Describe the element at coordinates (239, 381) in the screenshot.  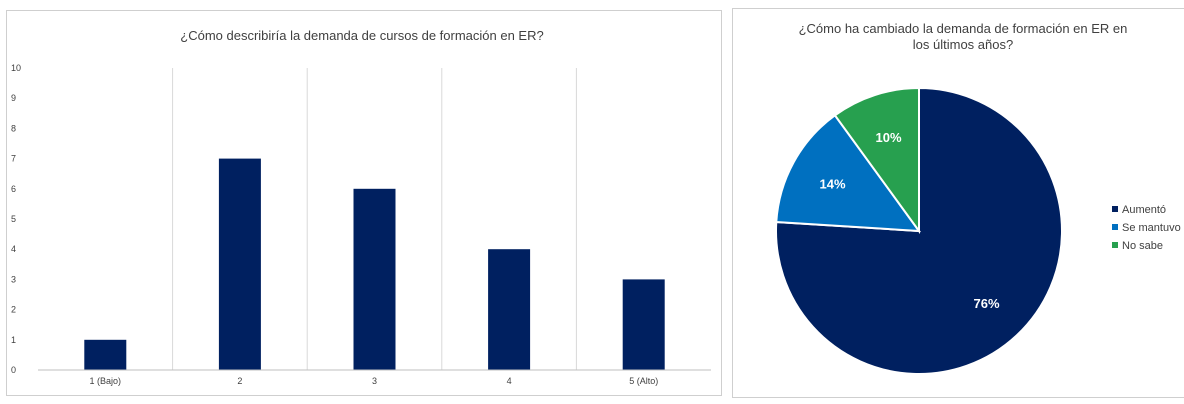
I see `x-tick-label: 2` at that location.